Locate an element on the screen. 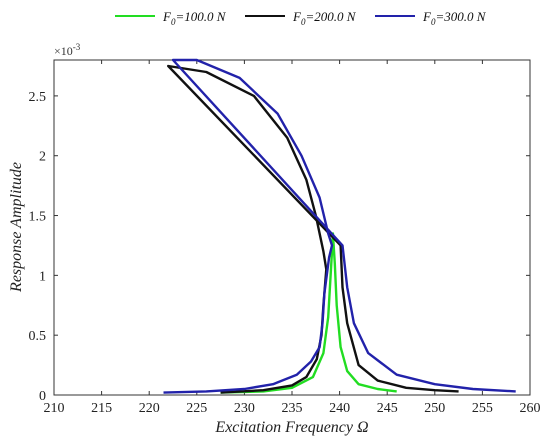 The width and height of the screenshot is (550, 445). y-multiplier: ×10⁻³ is located at coordinates (67, 50).